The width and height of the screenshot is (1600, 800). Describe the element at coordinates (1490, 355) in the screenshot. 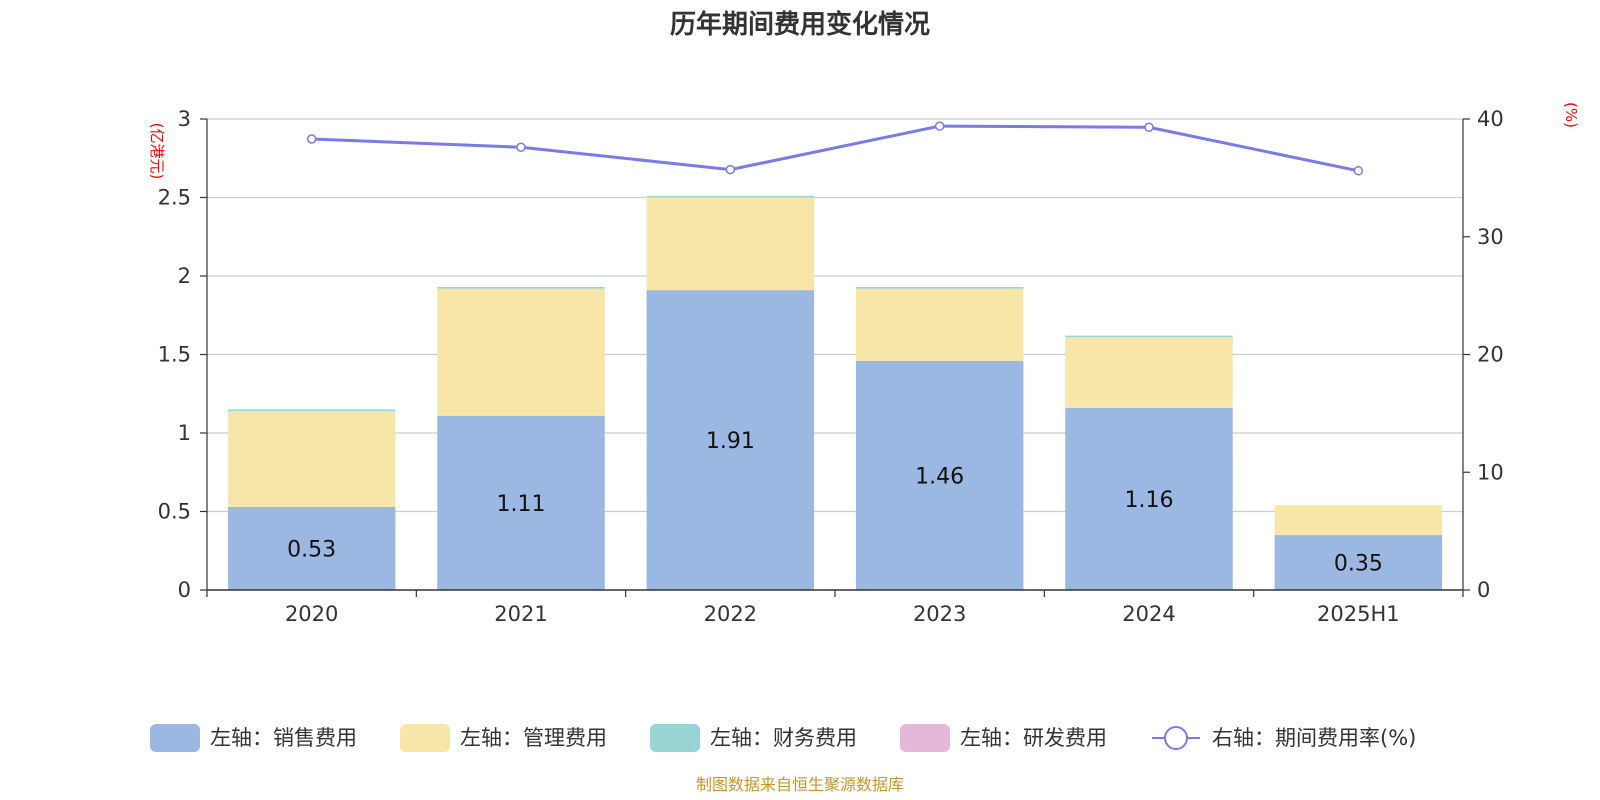

I see `y-right-tick-label: 20` at that location.